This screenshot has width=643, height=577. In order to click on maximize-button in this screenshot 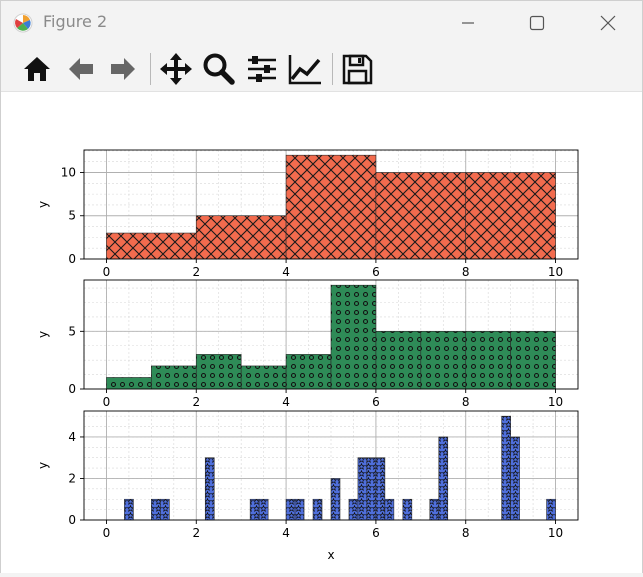, I will do `click(537, 23)`.